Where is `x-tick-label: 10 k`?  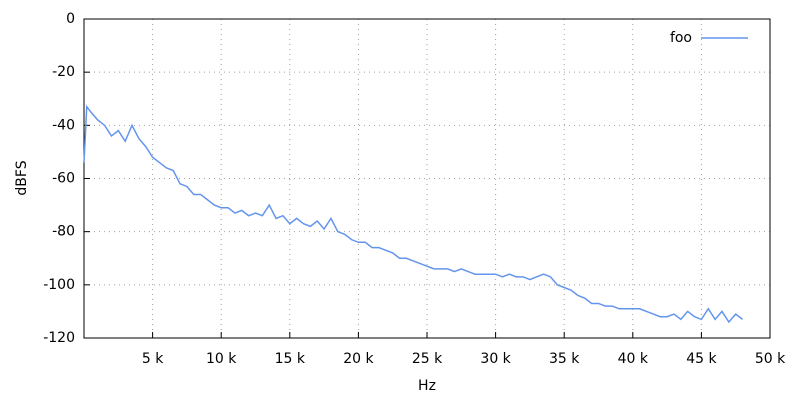 x-tick-label: 10 k is located at coordinates (221, 359).